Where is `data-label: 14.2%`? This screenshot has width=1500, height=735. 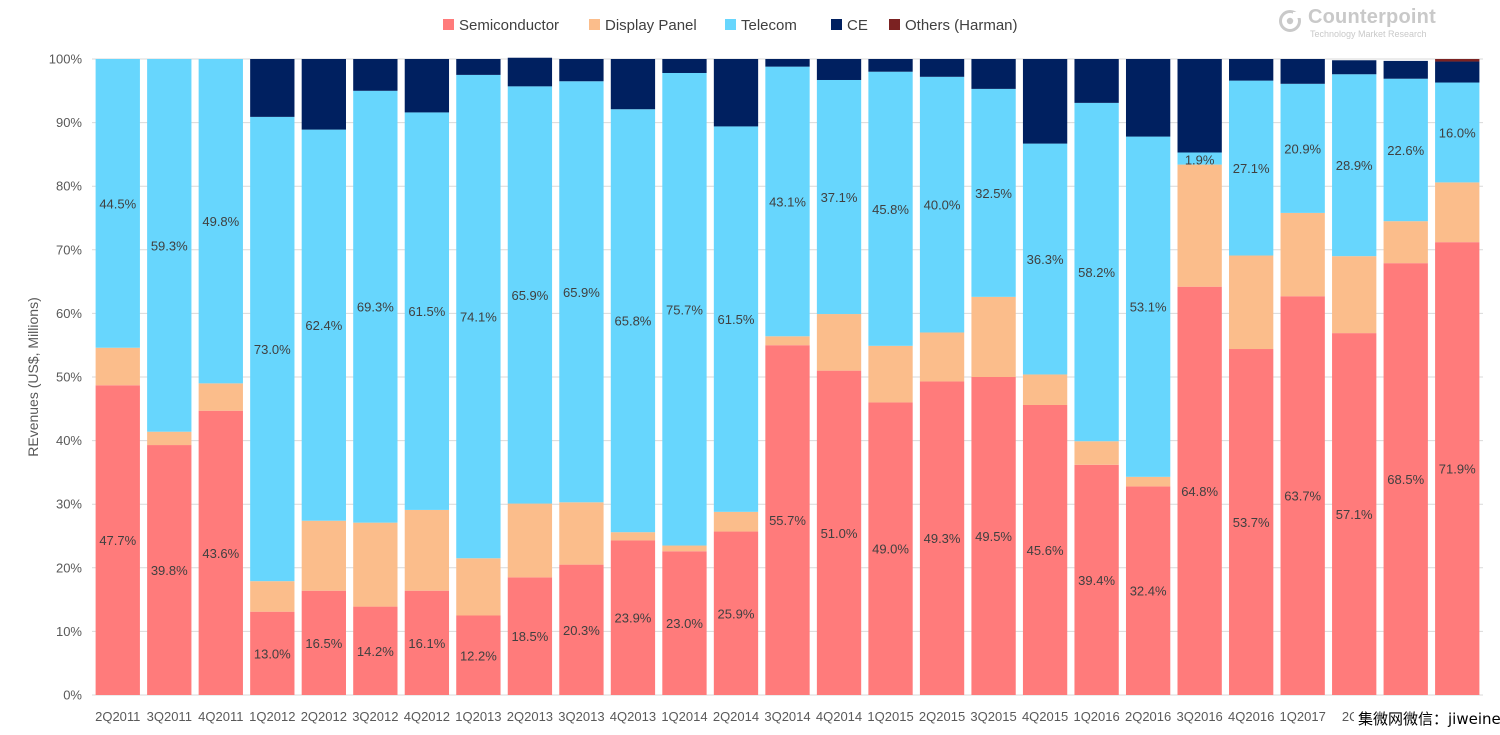 data-label: 14.2% is located at coordinates (375, 651).